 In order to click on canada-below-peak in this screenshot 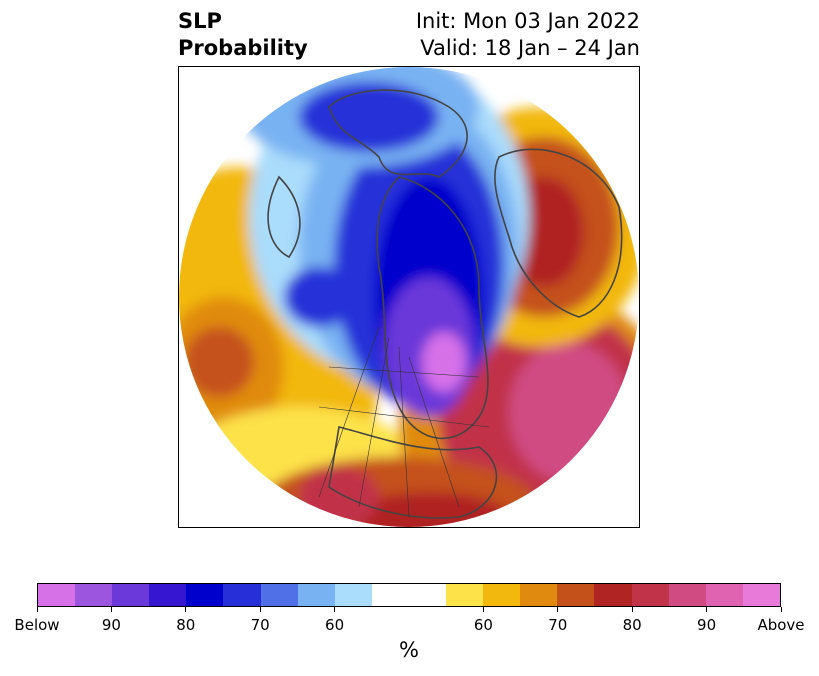, I will do `click(444, 362)`.